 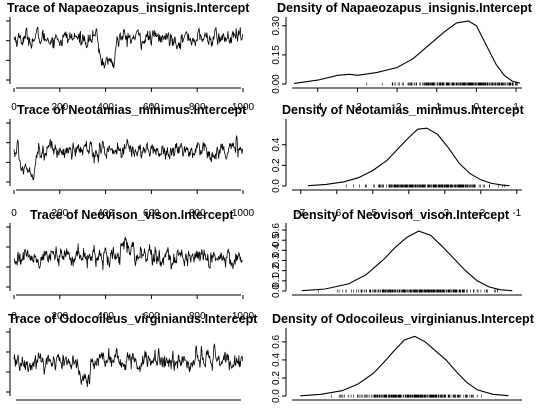 I want to click on chart-panel: -7 -6 -5 -4 -3 -2 -1 0.0 0.2 0.4, so click(x=396, y=169).